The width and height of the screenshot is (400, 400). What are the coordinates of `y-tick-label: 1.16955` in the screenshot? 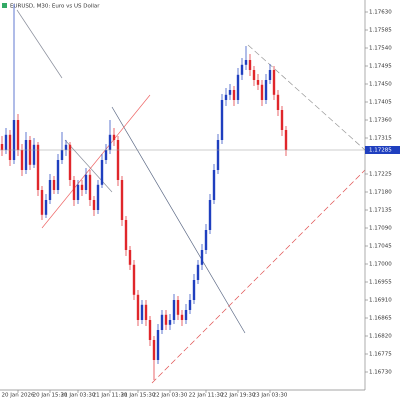 It's located at (380, 283).